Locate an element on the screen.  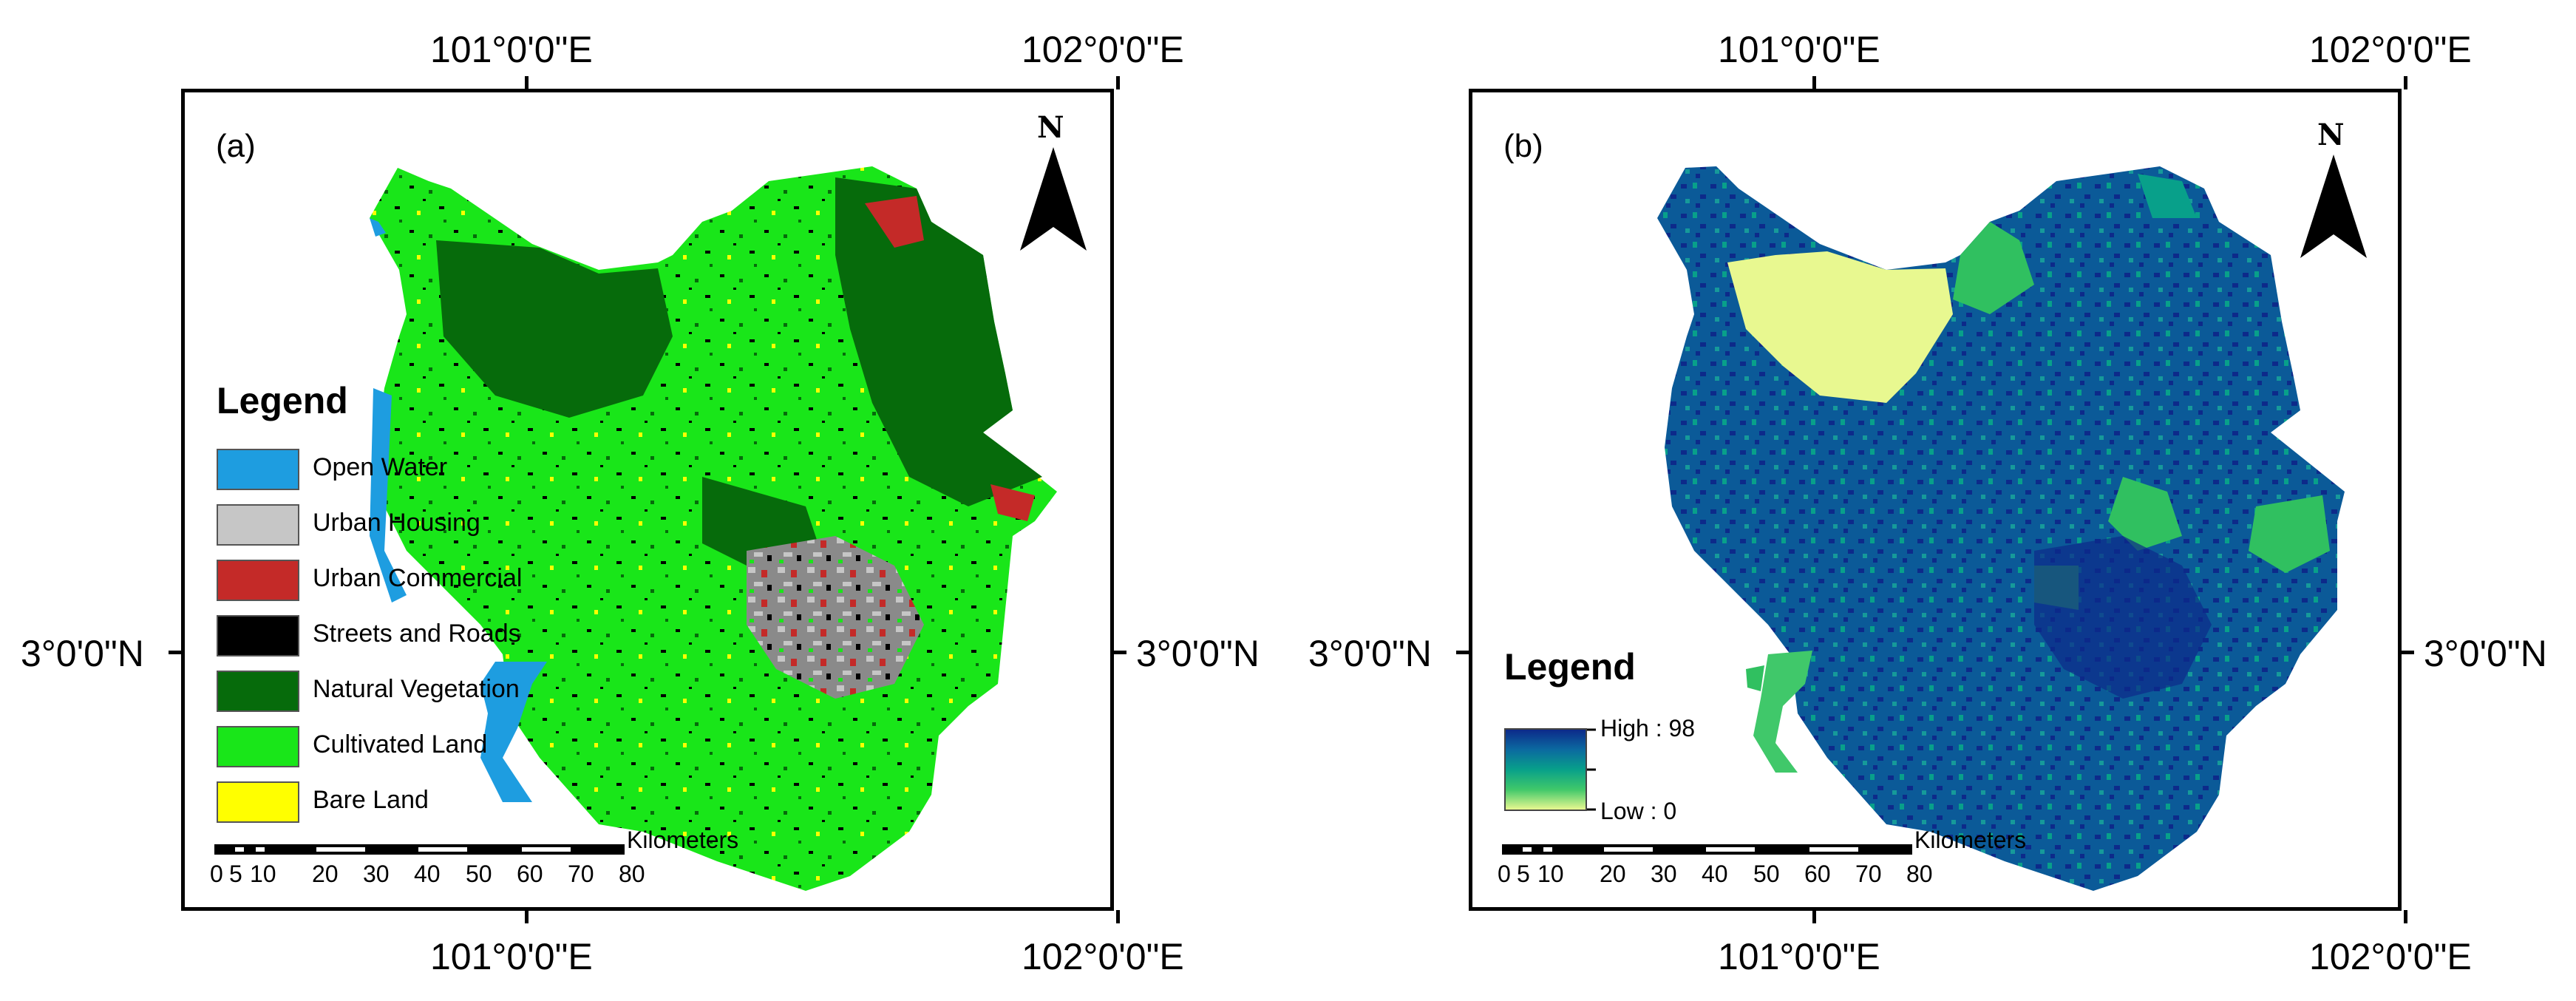
panel-label: (a) is located at coordinates (236, 146).